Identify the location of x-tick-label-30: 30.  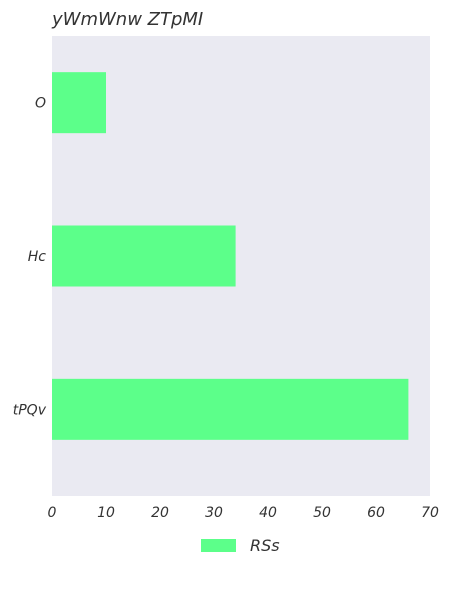
(214, 513).